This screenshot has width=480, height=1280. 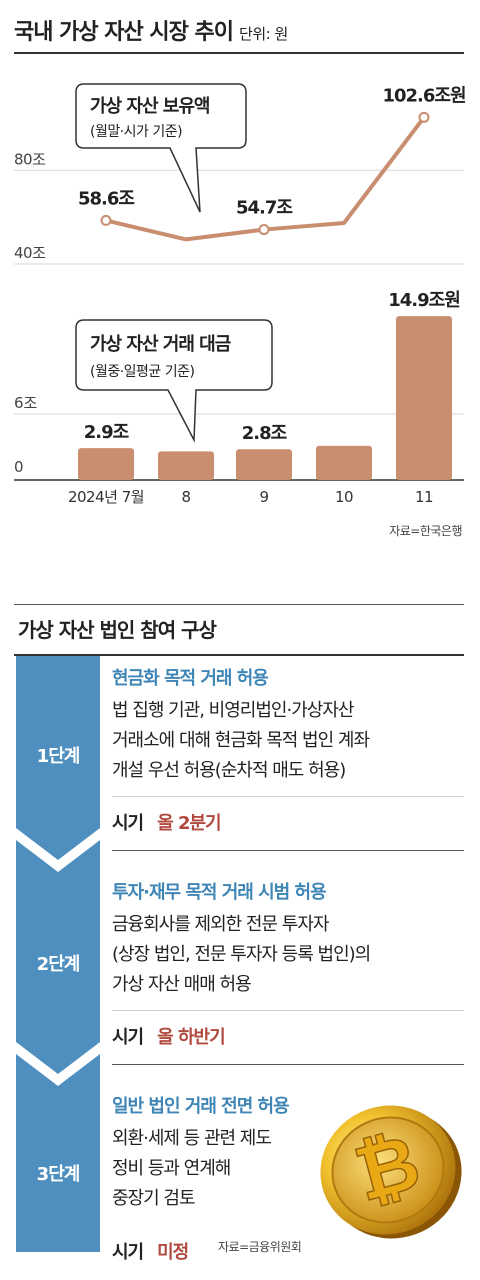 I want to click on bar-chart-data-labels: 2.9조 2.8조 14.9조원, so click(x=272, y=367).